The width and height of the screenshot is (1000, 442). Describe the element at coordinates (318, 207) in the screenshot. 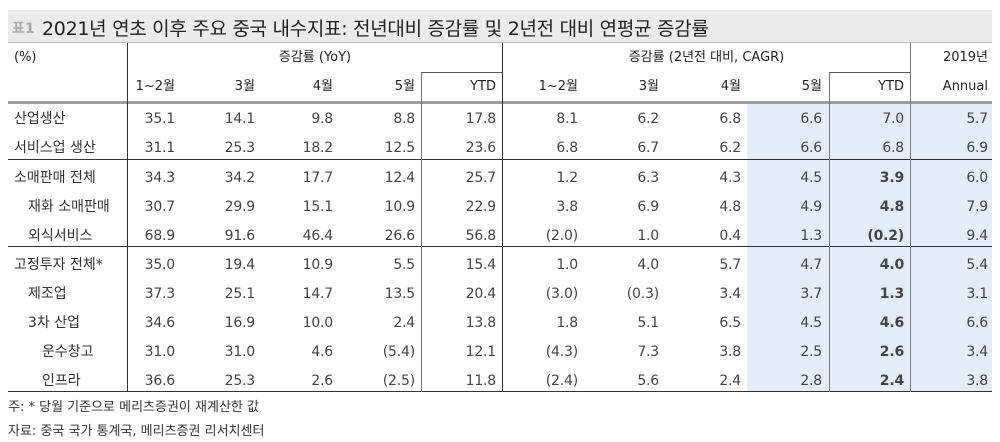

I see `yoy-value: 15.1` at that location.